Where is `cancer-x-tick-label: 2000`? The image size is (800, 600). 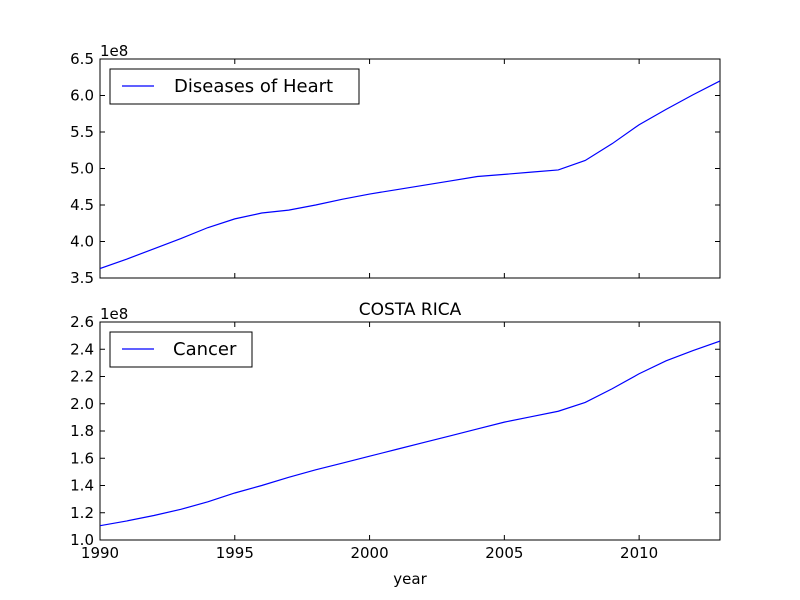
cancer-x-tick-label: 2000 is located at coordinates (369, 553).